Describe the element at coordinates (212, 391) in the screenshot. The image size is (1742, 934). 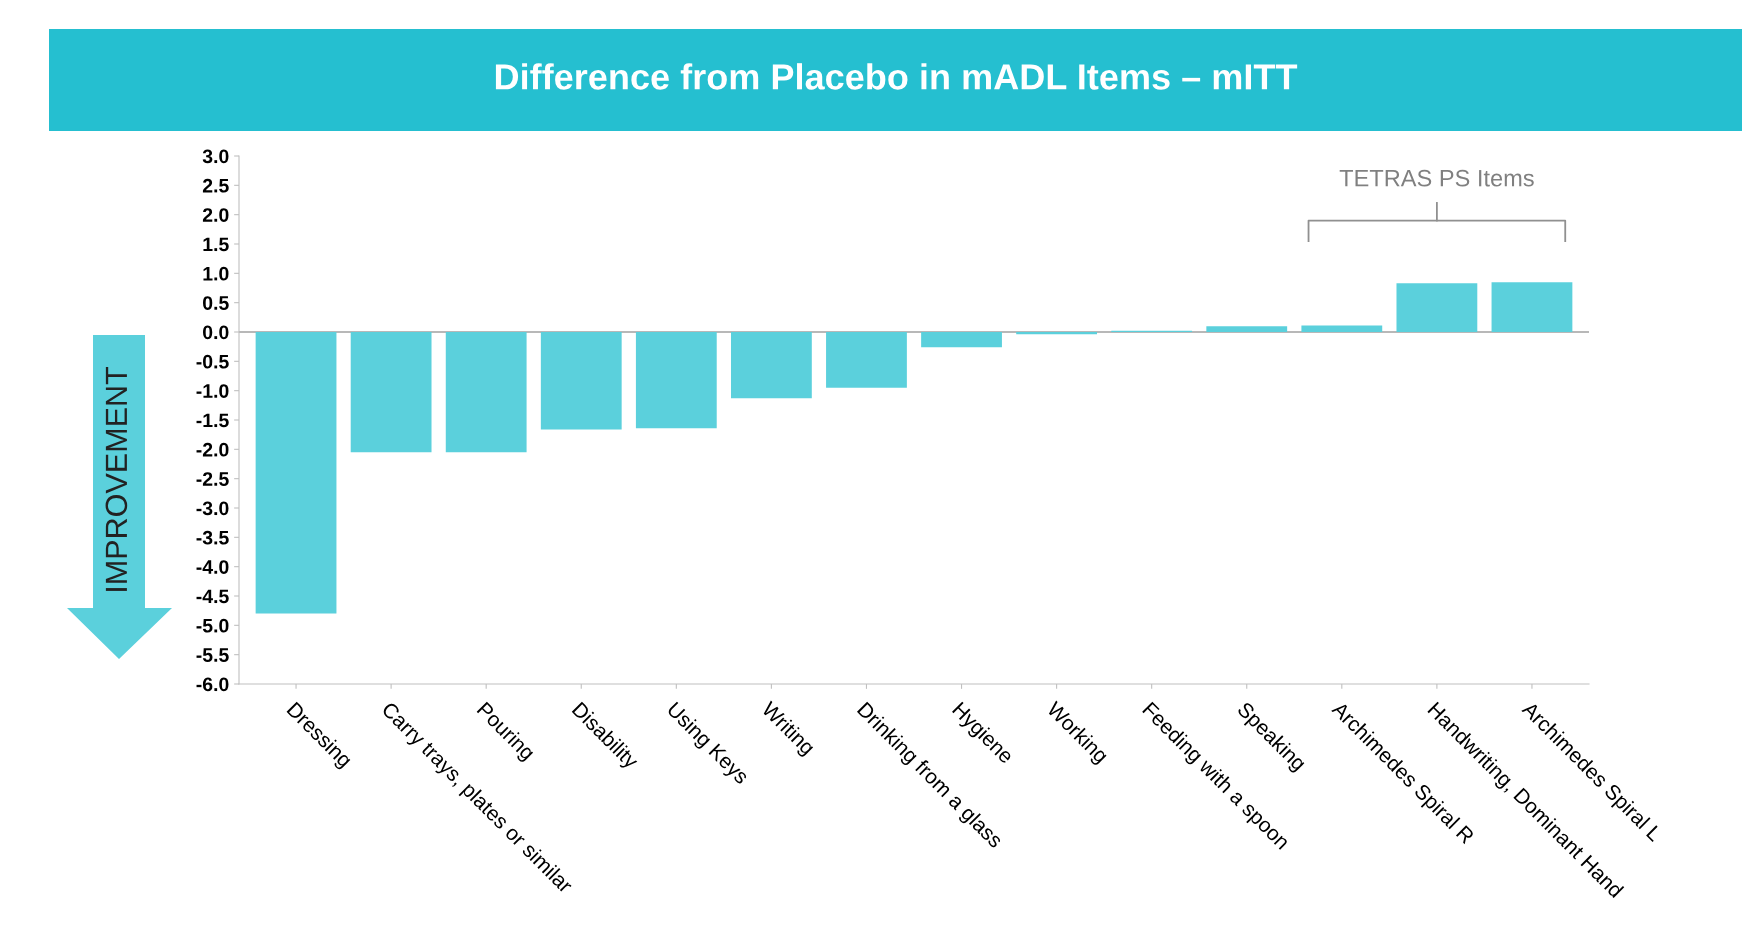
I see `y-tick-label: -1.0` at that location.